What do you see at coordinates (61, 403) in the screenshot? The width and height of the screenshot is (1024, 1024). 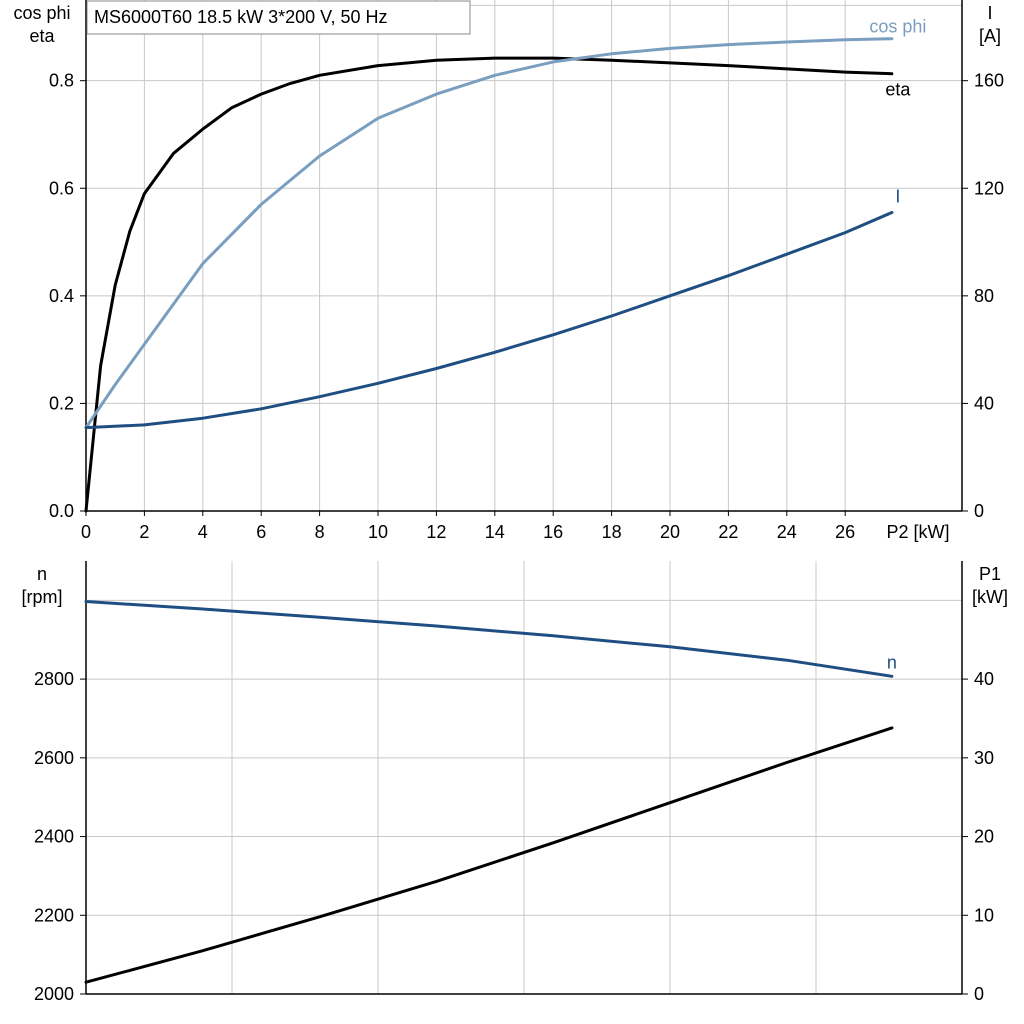 I see `left-tick-label: 0.2` at bounding box center [61, 403].